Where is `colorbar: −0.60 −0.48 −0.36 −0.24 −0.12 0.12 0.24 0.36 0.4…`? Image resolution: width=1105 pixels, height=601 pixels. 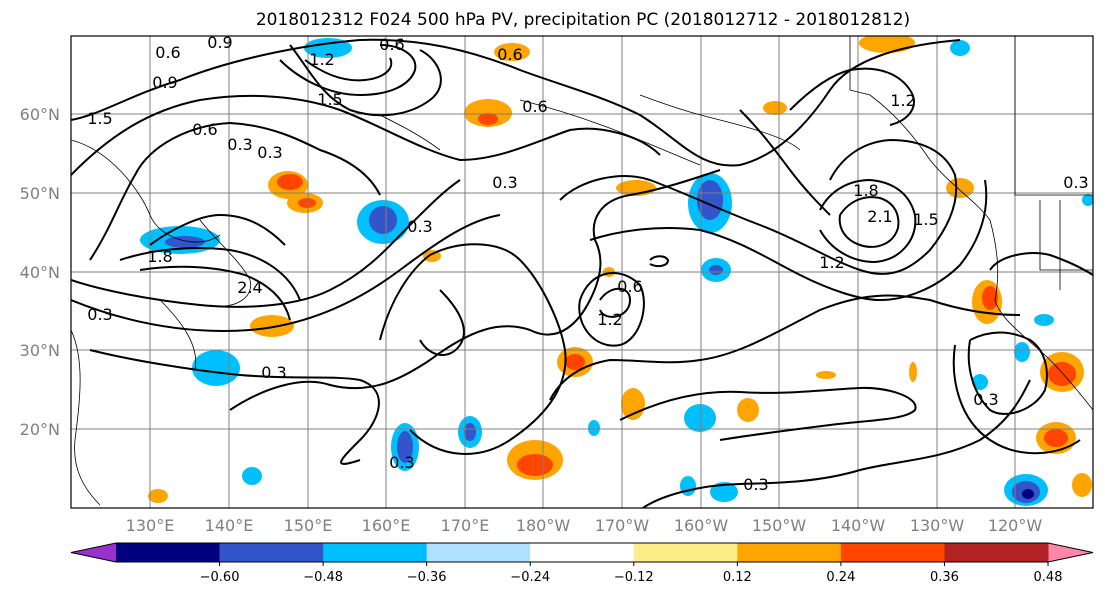
colorbar: −0.60 −0.48 −0.36 −0.24 −0.12 0.12 0.24 0.36 0.4… is located at coordinates (582, 563).